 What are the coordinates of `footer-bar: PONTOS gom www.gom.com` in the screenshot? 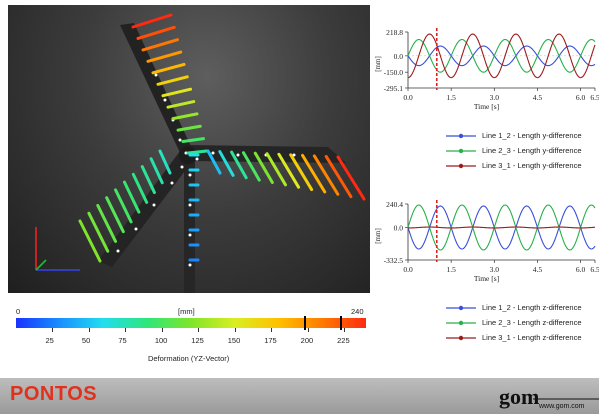 It's located at (299, 396).